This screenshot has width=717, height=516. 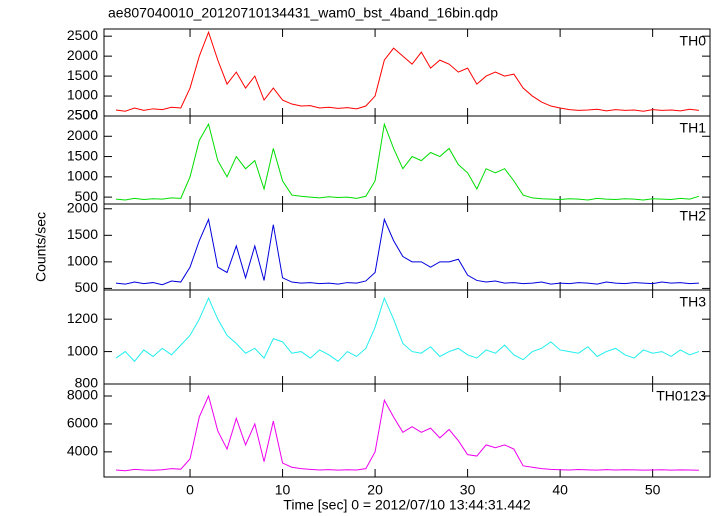 What do you see at coordinates (87, 383) in the screenshot?
I see `y-tick-label: 800` at bounding box center [87, 383].